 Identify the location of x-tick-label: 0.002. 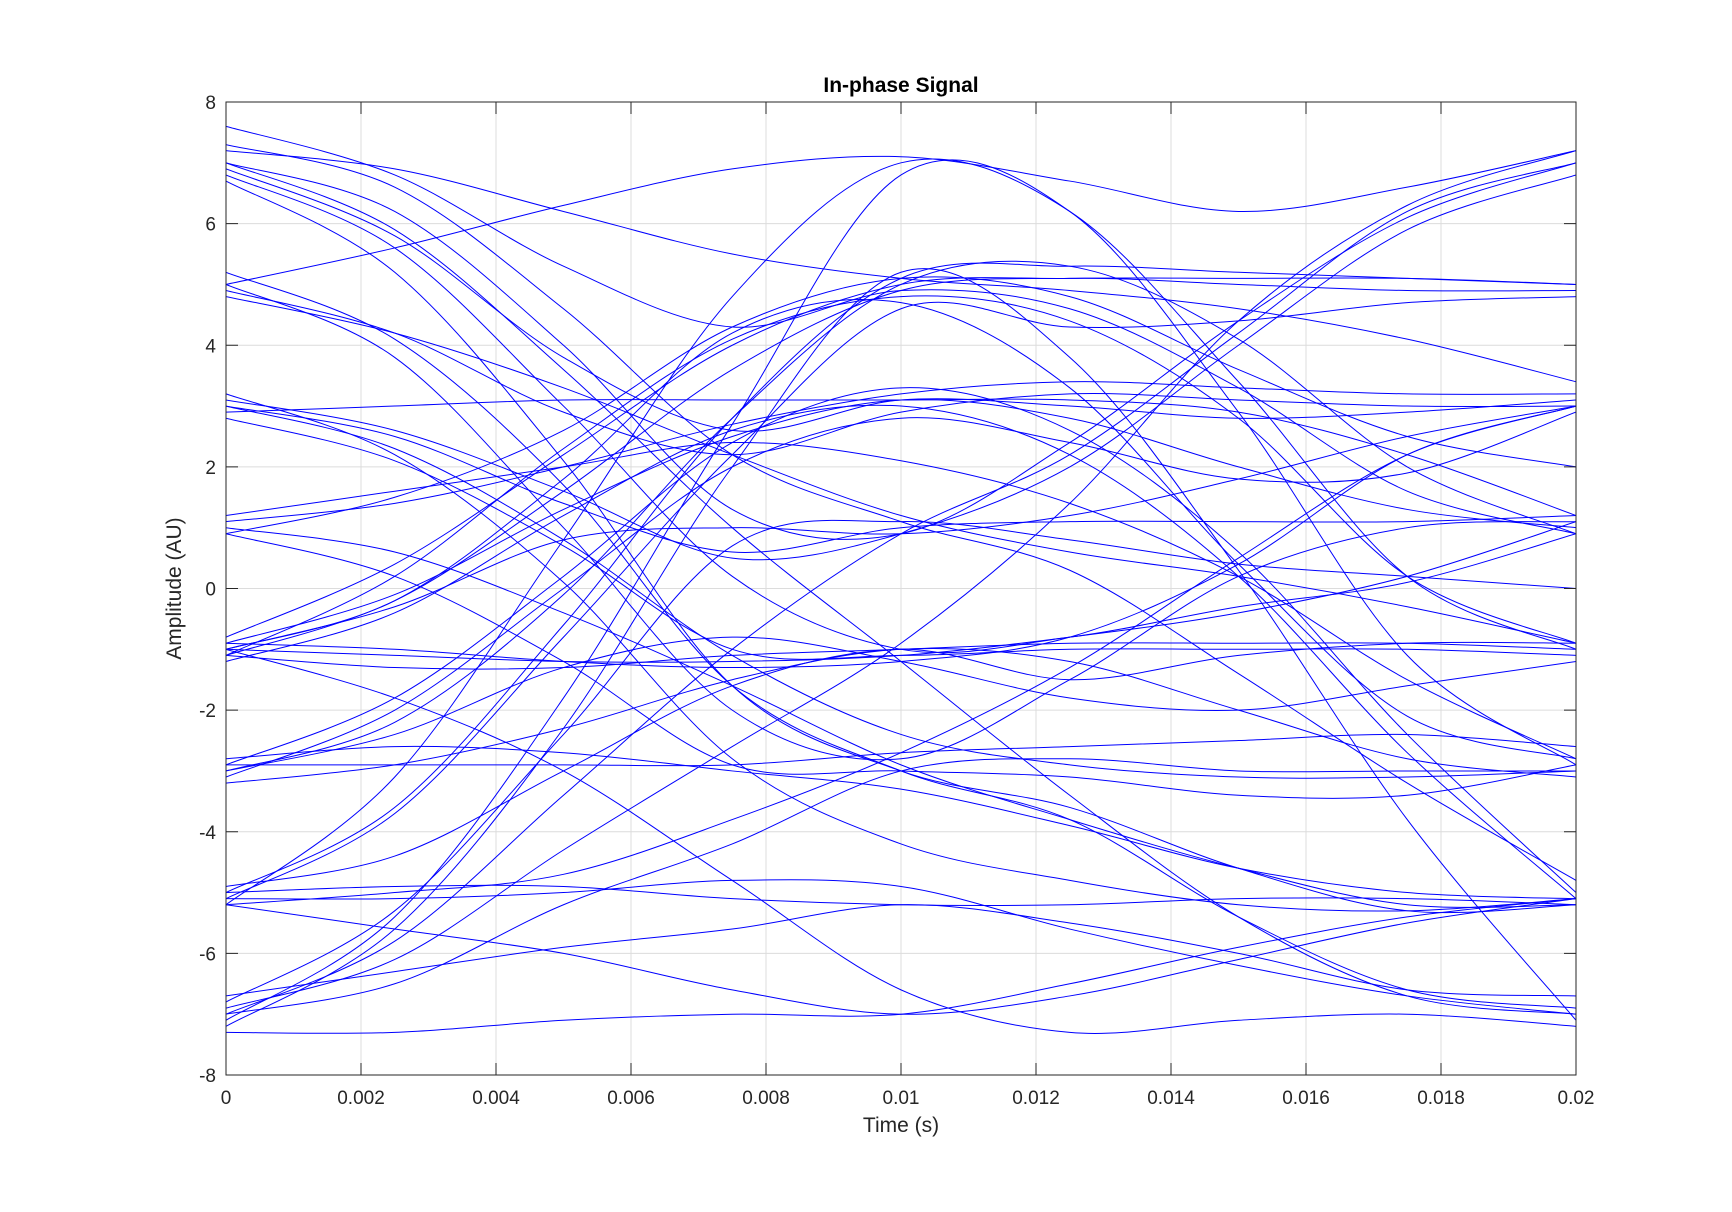
(361, 1098).